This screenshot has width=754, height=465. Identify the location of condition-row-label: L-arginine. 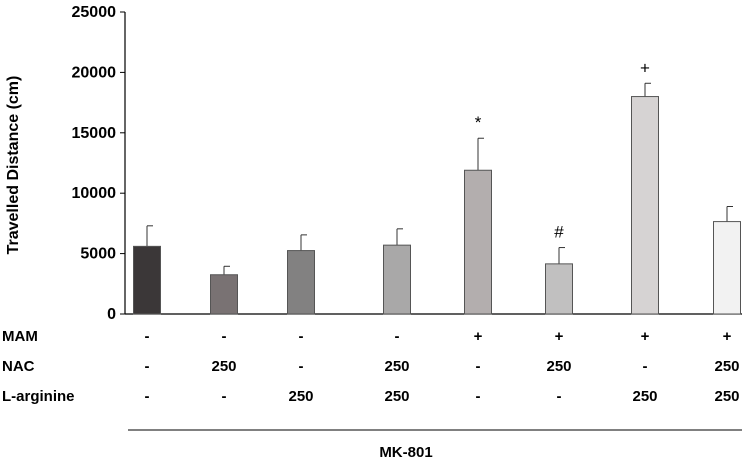
(38, 396).